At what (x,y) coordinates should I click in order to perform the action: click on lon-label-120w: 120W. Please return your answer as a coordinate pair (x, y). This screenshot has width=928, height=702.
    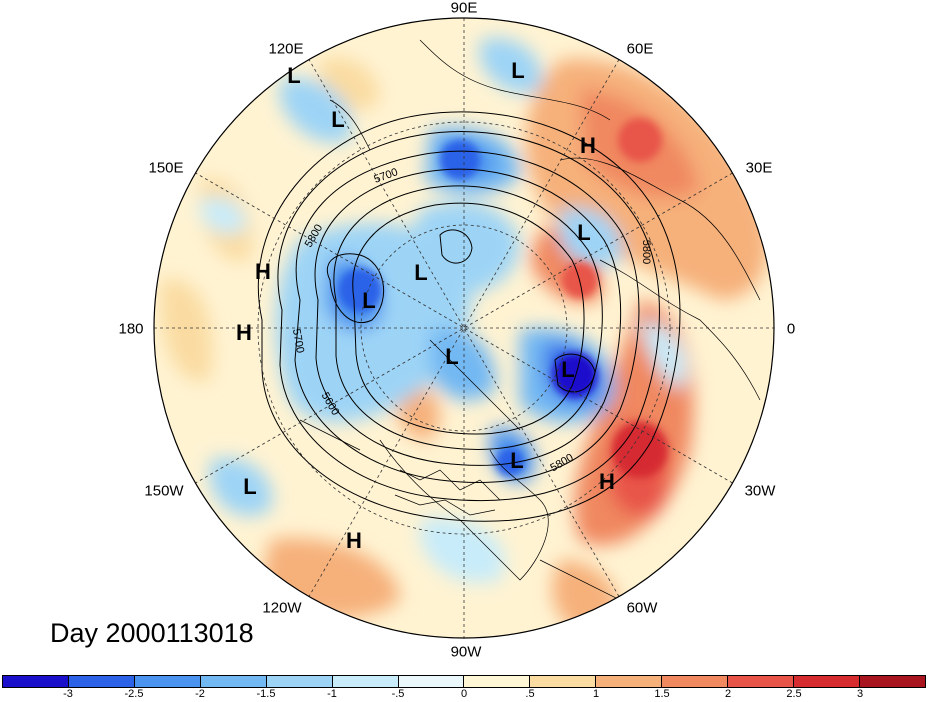
    Looking at the image, I should click on (282, 608).